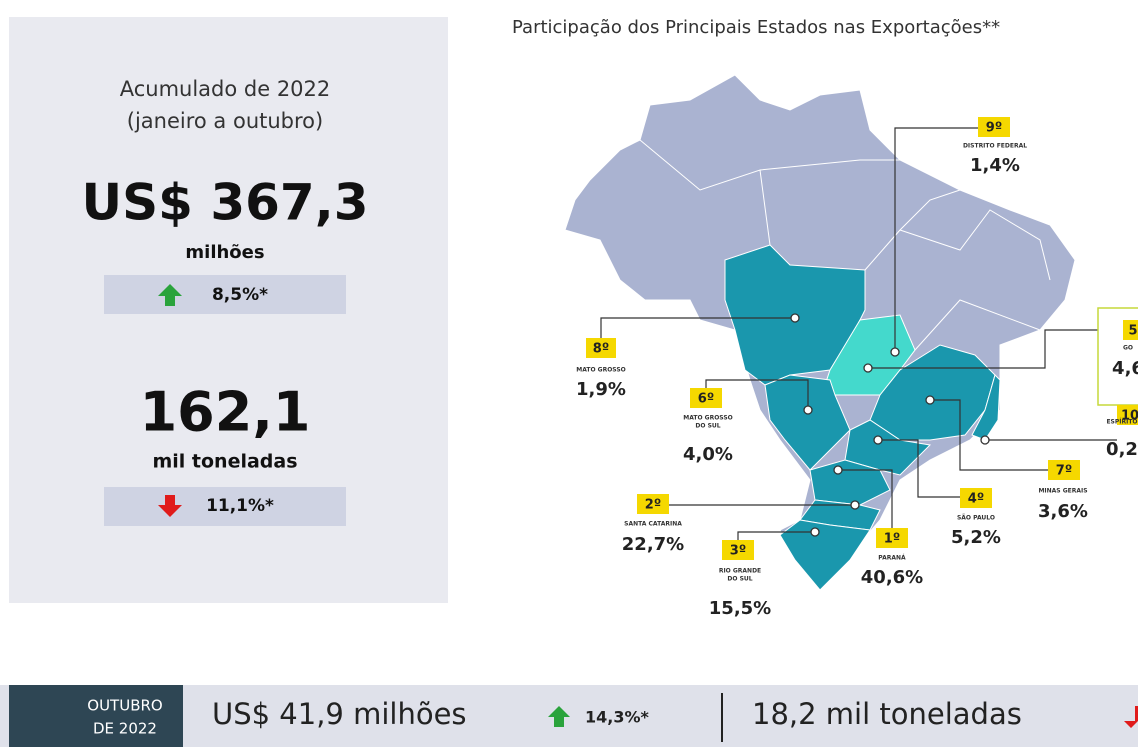  Describe the element at coordinates (225, 203) in the screenshot. I see `value: US$ 367,3` at that location.